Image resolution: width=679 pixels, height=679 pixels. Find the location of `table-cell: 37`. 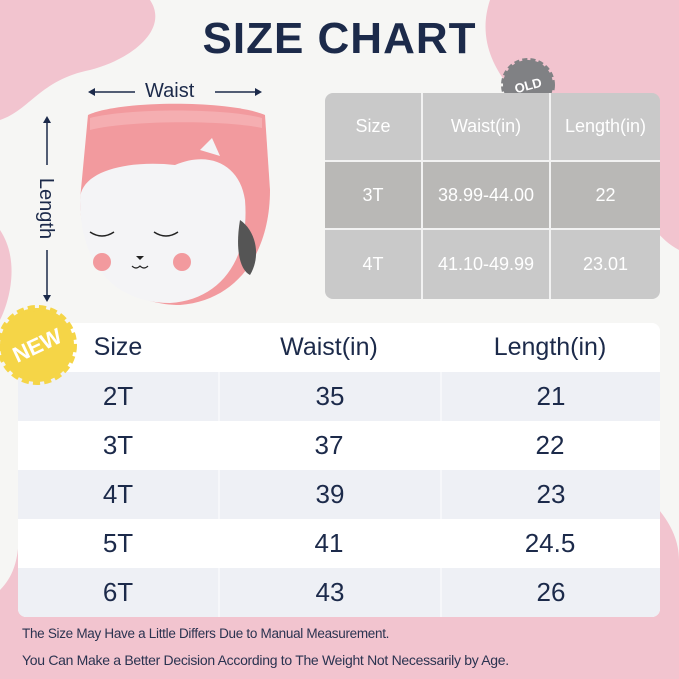

table-cell: 37 is located at coordinates (329, 445).